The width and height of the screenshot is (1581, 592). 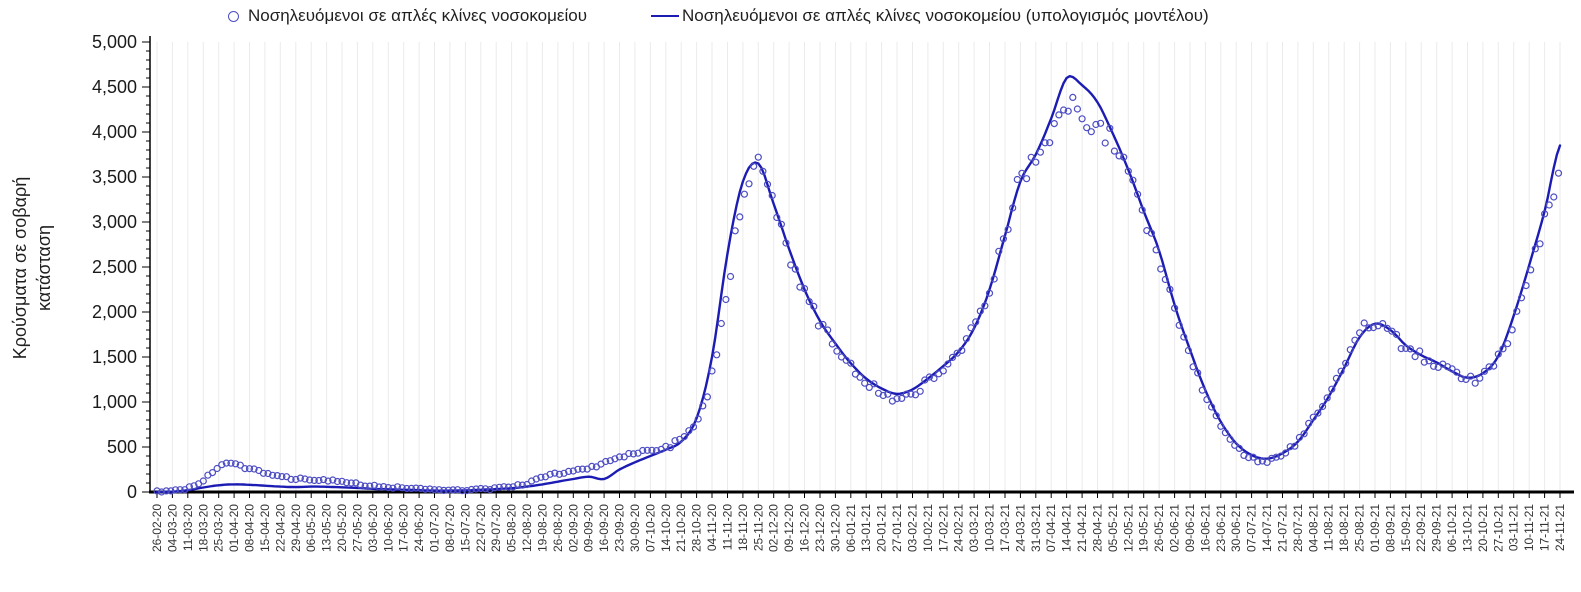 I want to click on x-tick-label: 13-01-21, so click(x=866, y=528).